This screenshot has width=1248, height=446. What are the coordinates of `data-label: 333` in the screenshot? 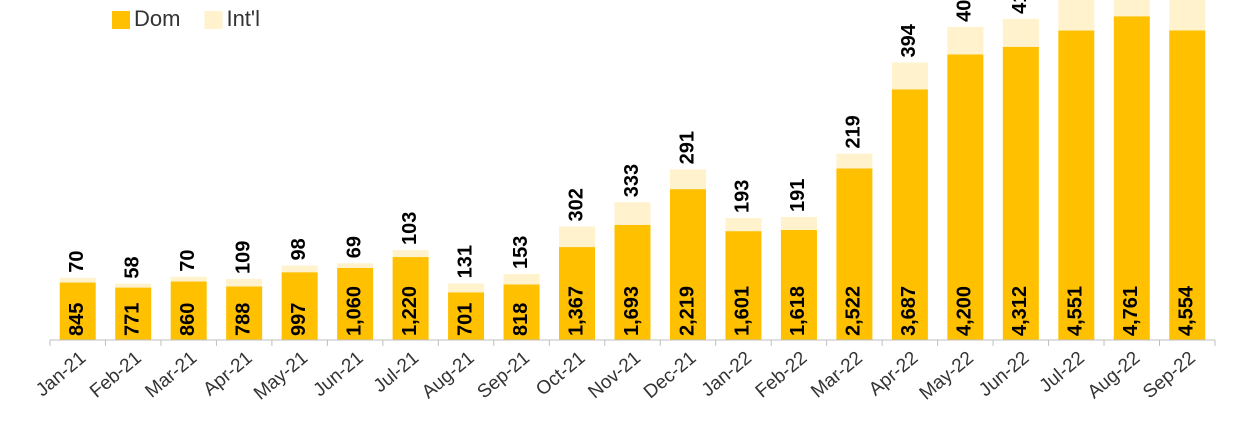 It's located at (632, 180).